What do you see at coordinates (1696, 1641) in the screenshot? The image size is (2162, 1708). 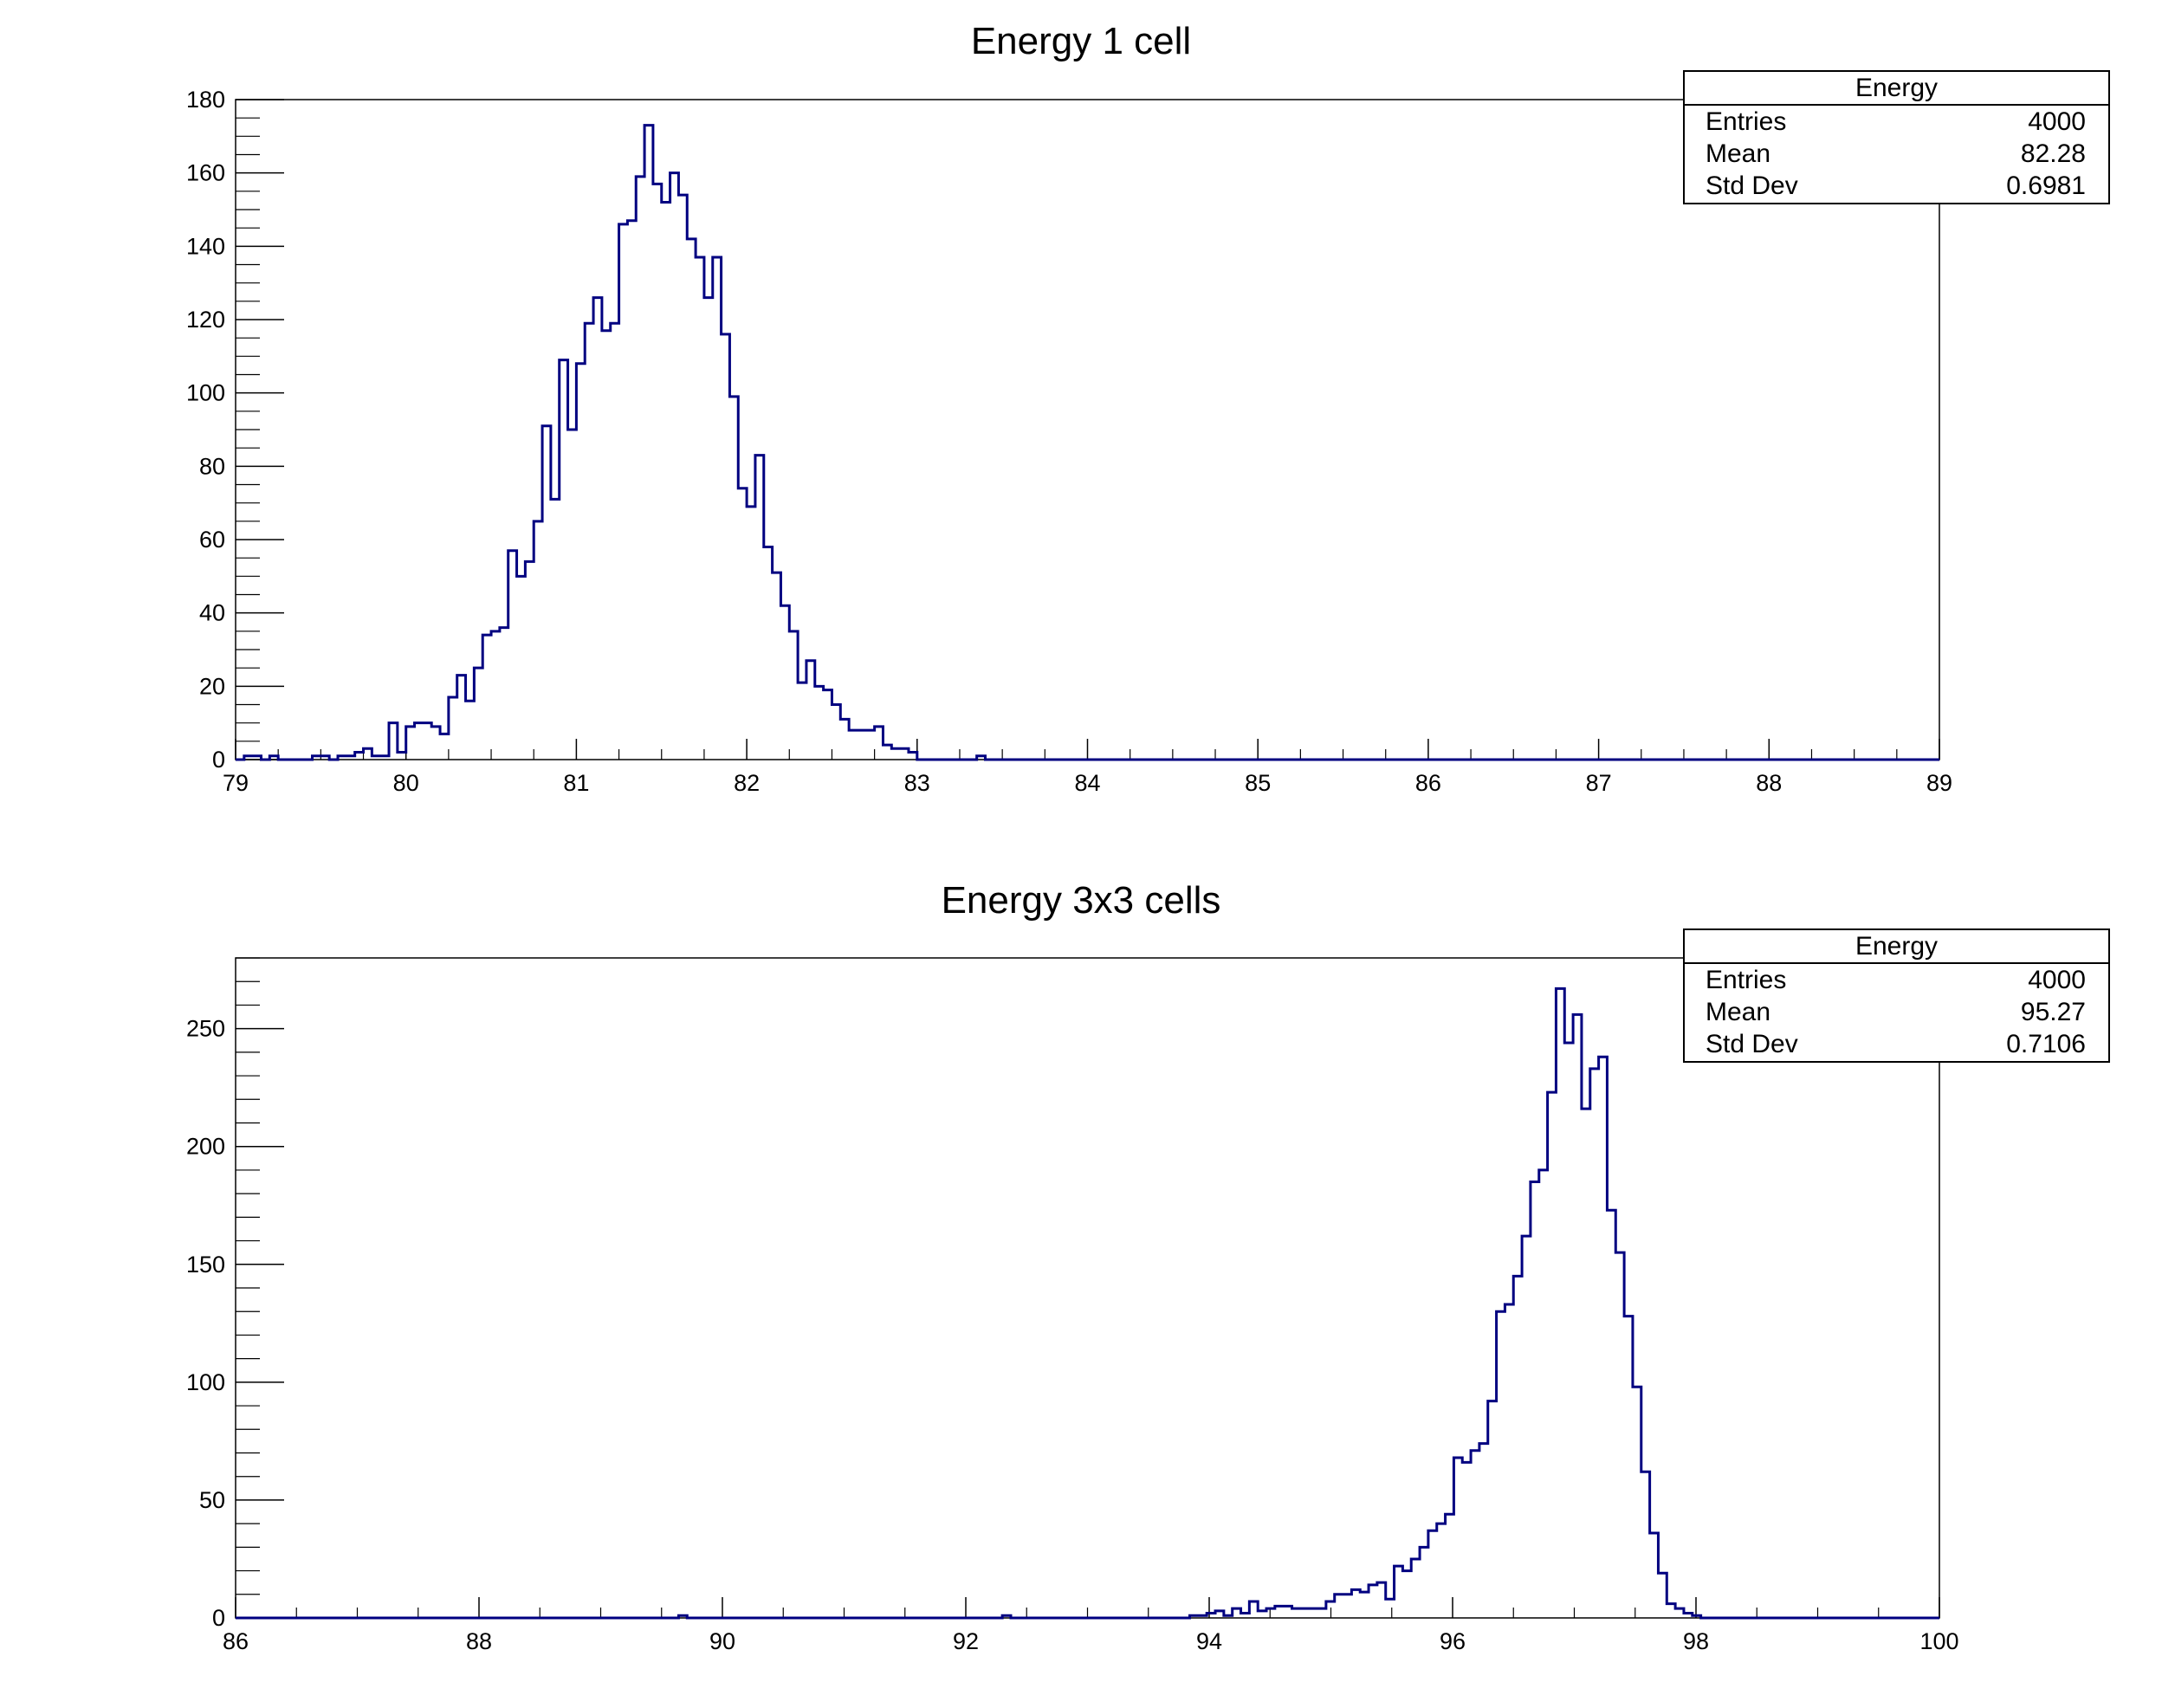 I see `x-tick-label: 98` at bounding box center [1696, 1641].